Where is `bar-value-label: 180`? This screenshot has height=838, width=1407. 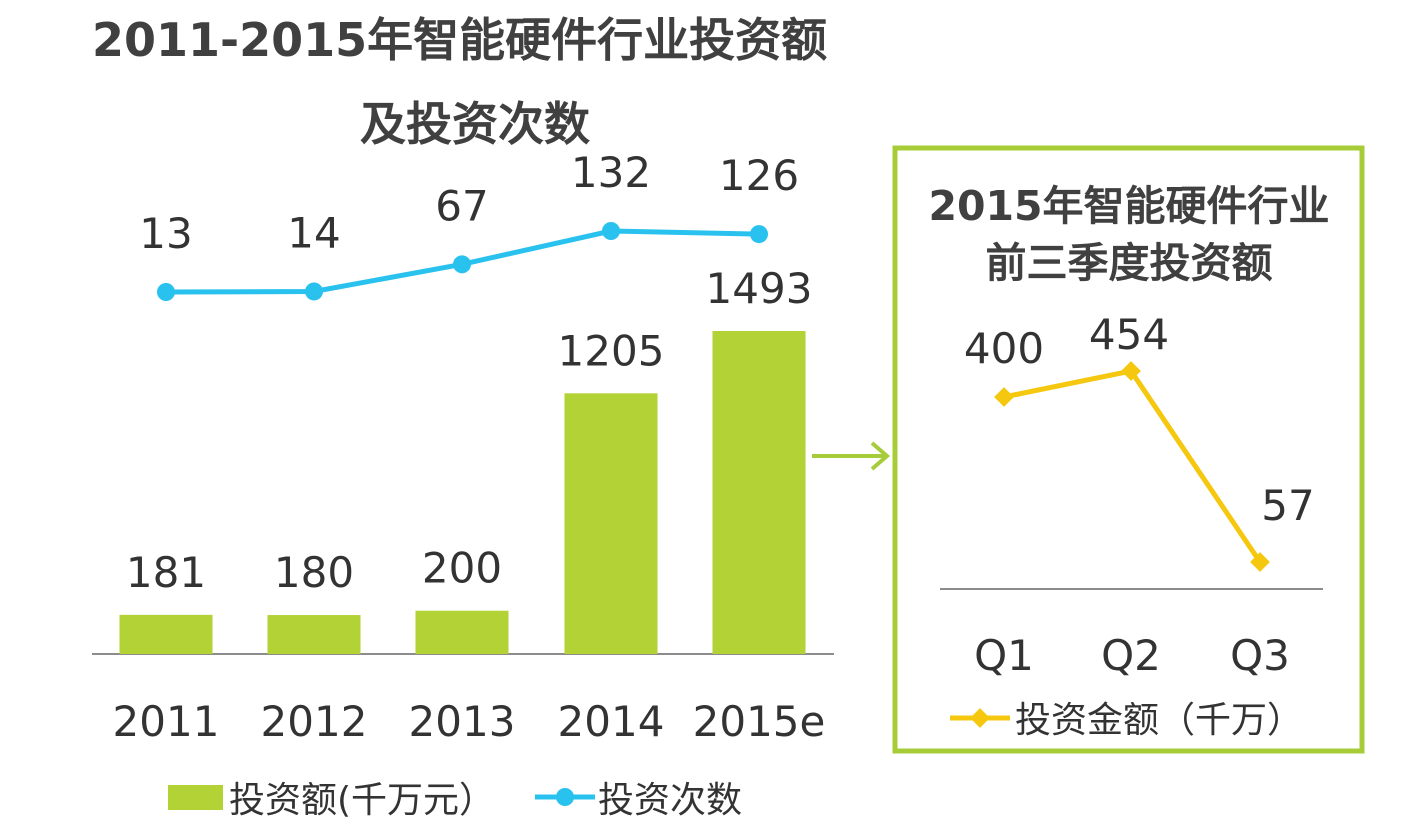 bar-value-label: 180 is located at coordinates (314, 572).